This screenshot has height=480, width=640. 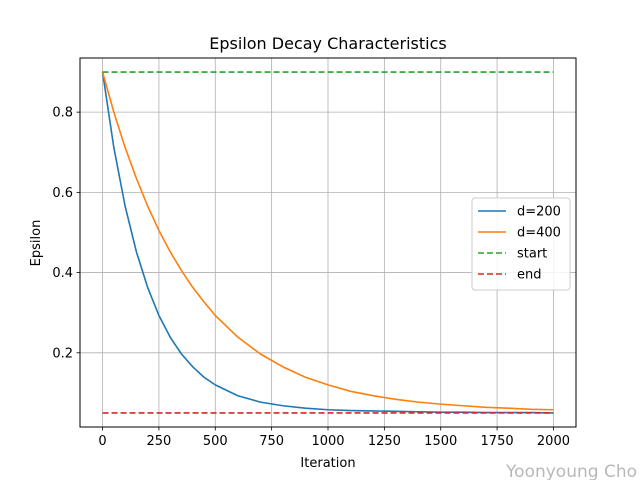 What do you see at coordinates (327, 463) in the screenshot?
I see `x-axis-label: Iteration` at bounding box center [327, 463].